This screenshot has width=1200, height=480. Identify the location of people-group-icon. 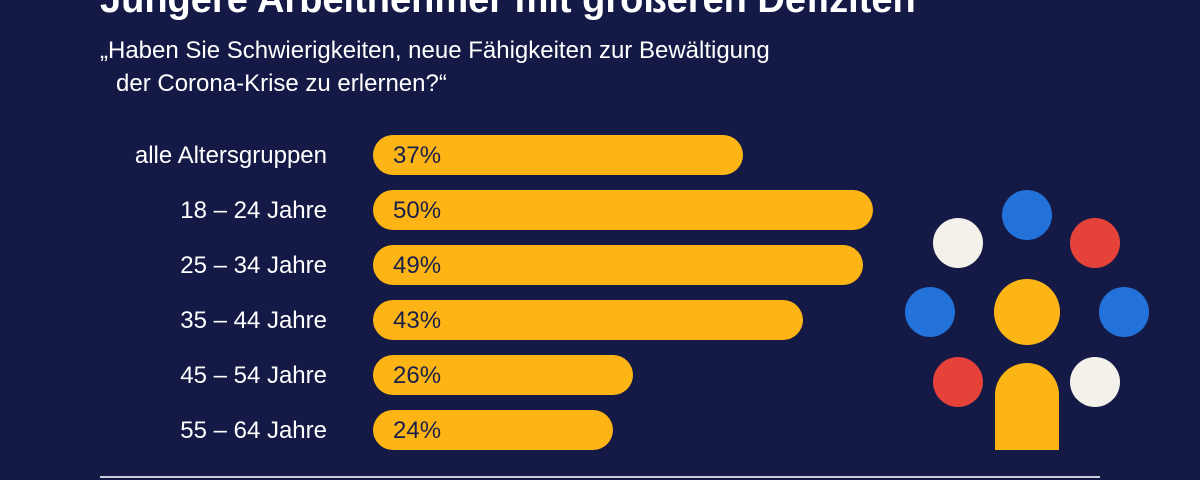
(1027, 320).